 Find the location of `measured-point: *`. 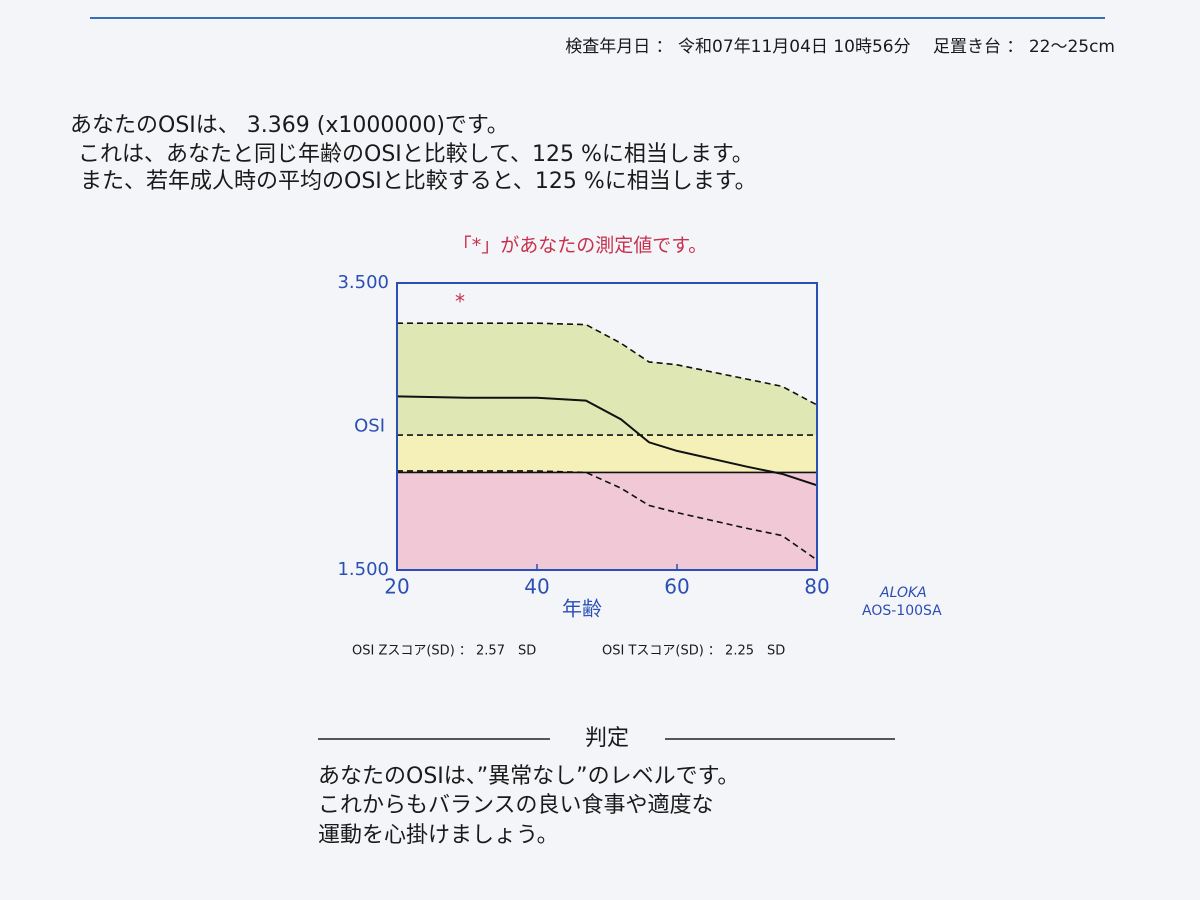

measured-point: * is located at coordinates (460, 302).